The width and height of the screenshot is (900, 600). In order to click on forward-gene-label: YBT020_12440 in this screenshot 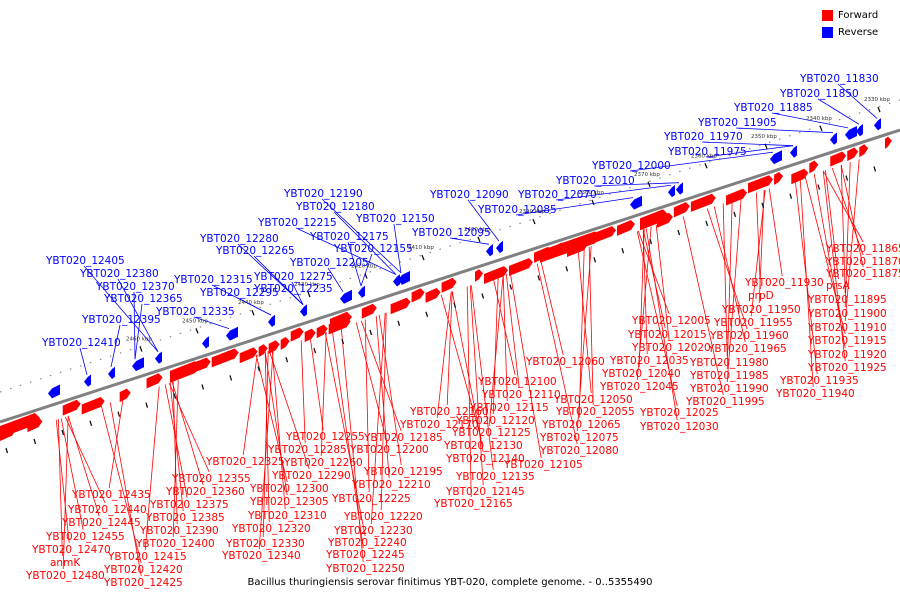, I will do `click(107, 510)`.